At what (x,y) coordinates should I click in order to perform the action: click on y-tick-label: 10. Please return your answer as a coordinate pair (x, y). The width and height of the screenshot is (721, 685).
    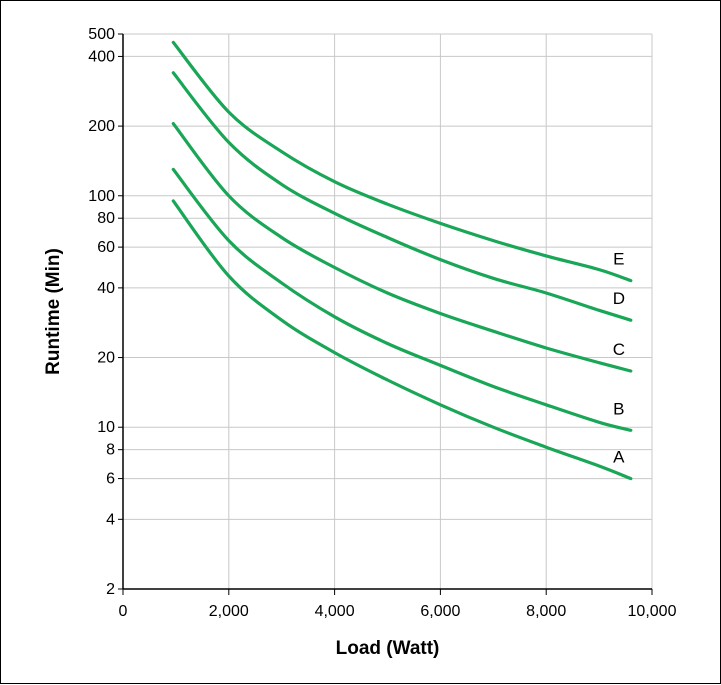
    Looking at the image, I should click on (106, 427).